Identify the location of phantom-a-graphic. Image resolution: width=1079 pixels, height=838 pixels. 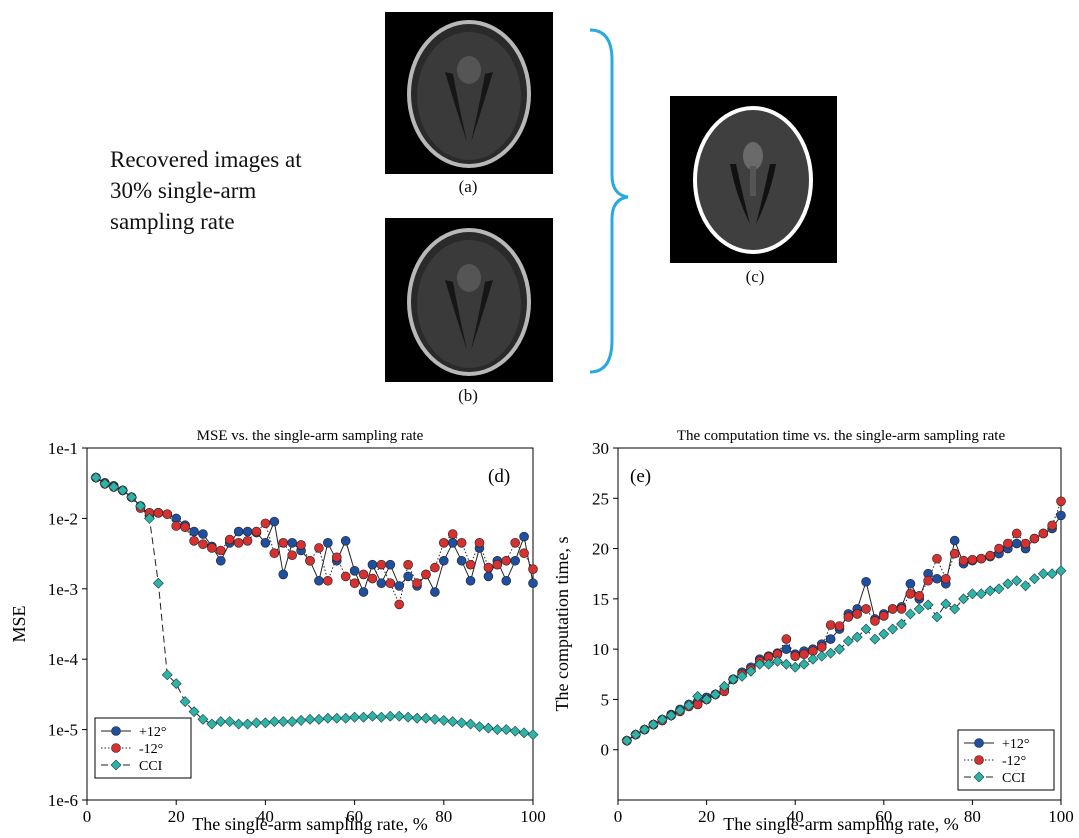
(469, 94).